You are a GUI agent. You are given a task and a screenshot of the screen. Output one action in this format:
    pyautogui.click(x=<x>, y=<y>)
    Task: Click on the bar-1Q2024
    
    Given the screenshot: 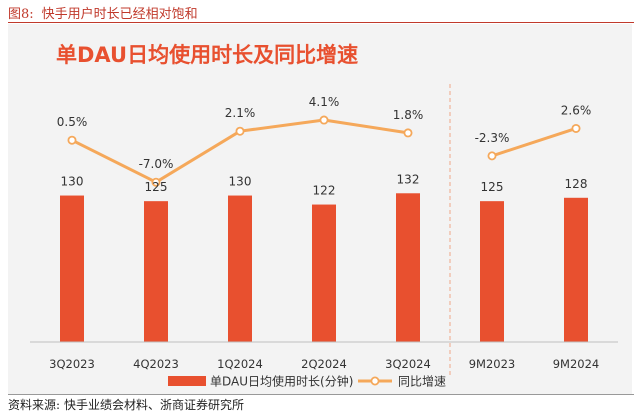 What is the action you would take?
    pyautogui.click(x=240, y=268)
    